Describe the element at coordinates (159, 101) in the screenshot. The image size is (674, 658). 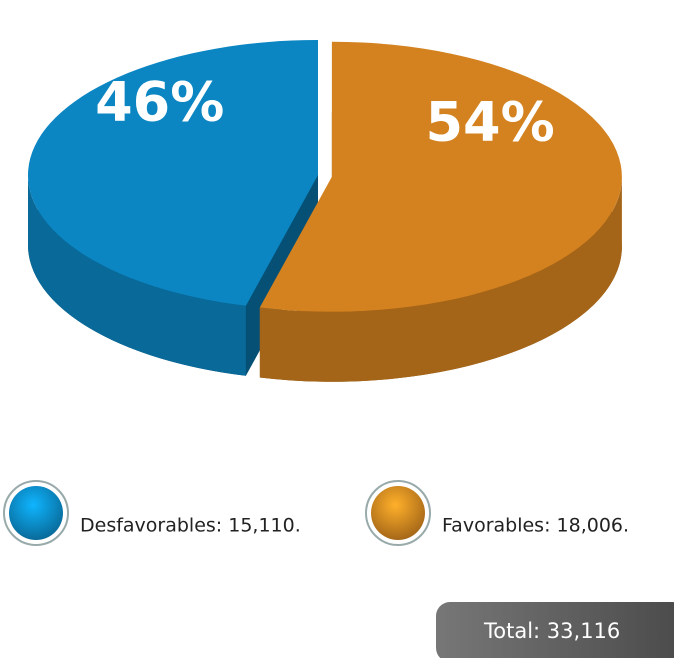
I see `slice-label: 46%` at that location.